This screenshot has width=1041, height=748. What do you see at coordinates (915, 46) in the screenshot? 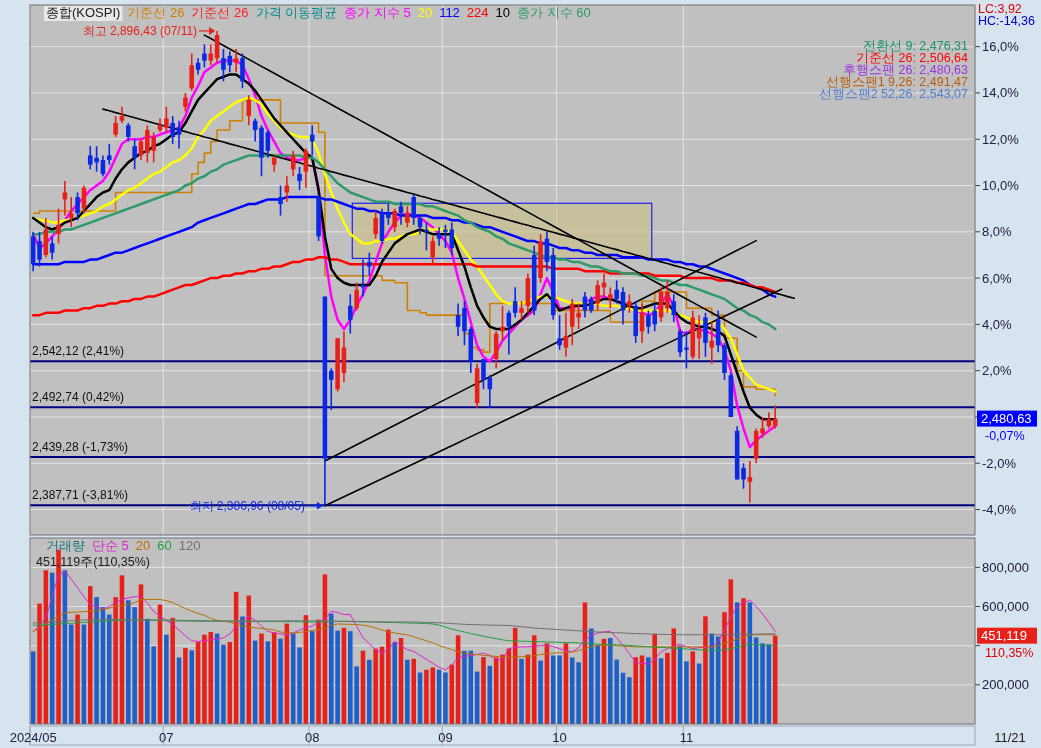
I see `annotation: 전환선 9: 2,476,31` at bounding box center [915, 46].